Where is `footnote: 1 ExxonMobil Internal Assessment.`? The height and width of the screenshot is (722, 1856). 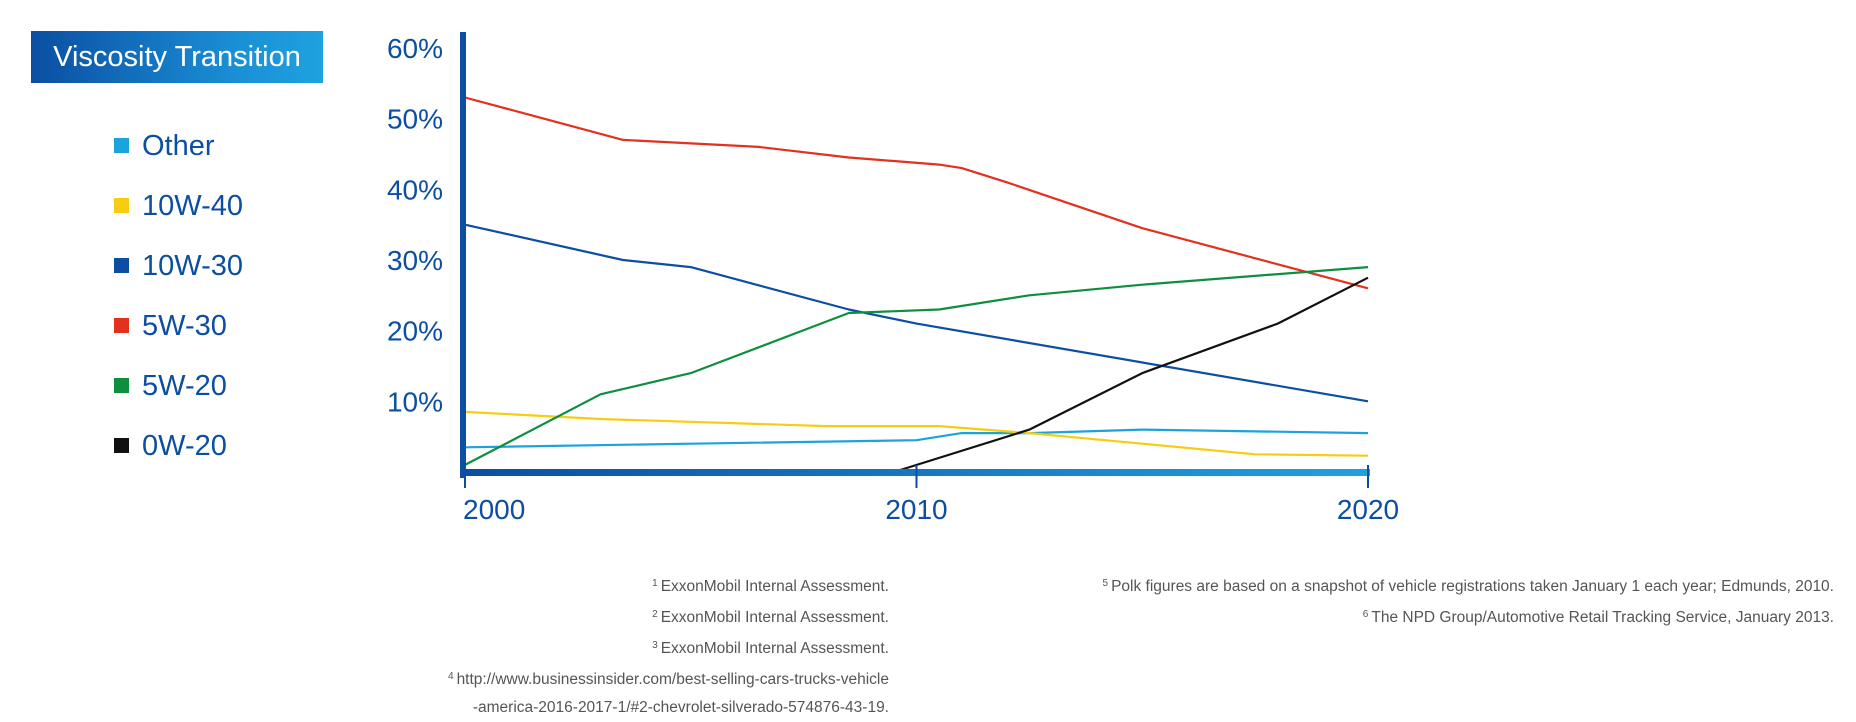
footnote: 1 ExxonMobil Internal Assessment. is located at coordinates (668, 585).